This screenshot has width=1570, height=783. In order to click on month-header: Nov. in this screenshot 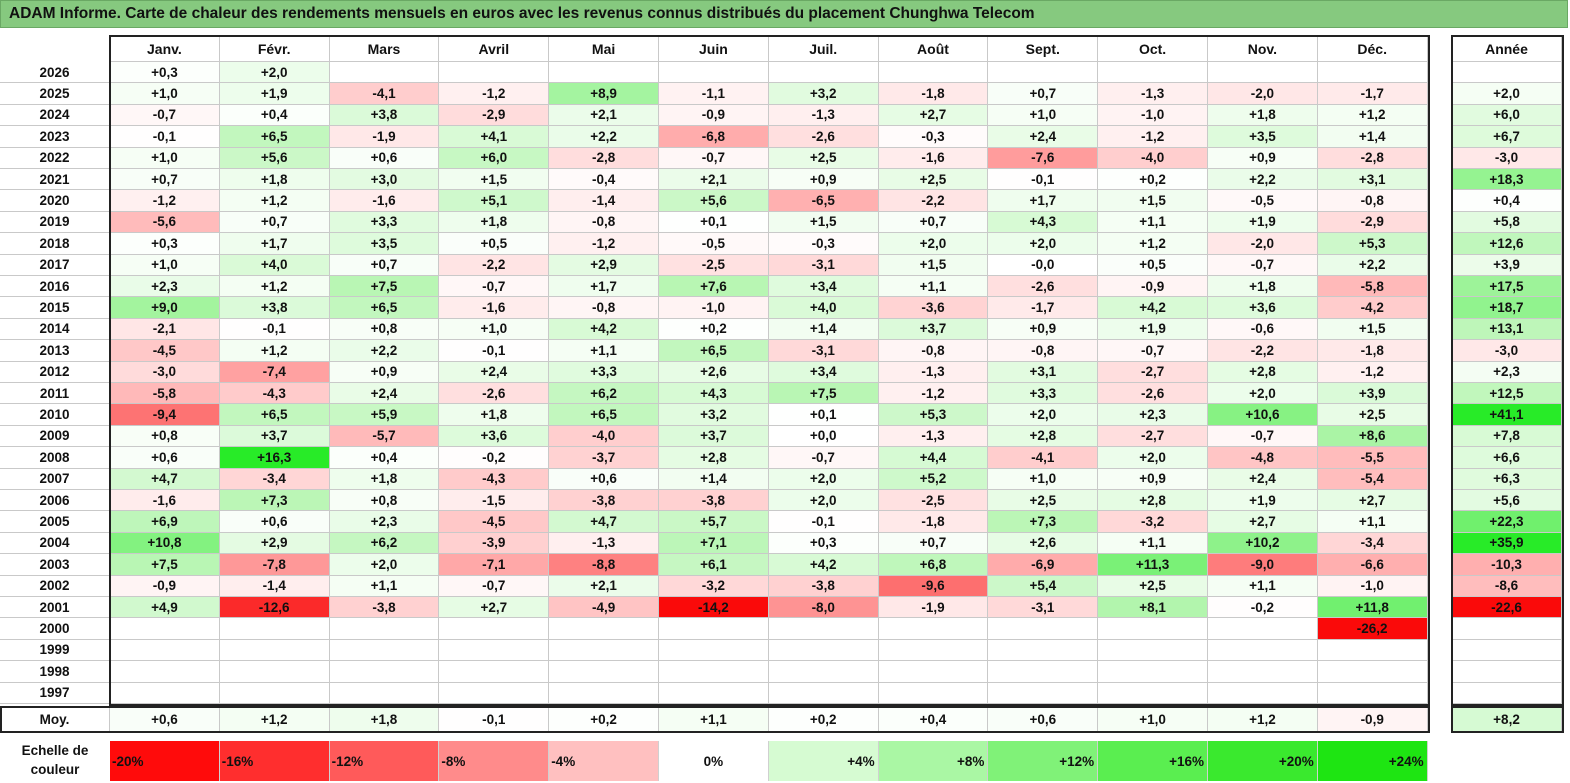, I will do `click(1263, 49)`.